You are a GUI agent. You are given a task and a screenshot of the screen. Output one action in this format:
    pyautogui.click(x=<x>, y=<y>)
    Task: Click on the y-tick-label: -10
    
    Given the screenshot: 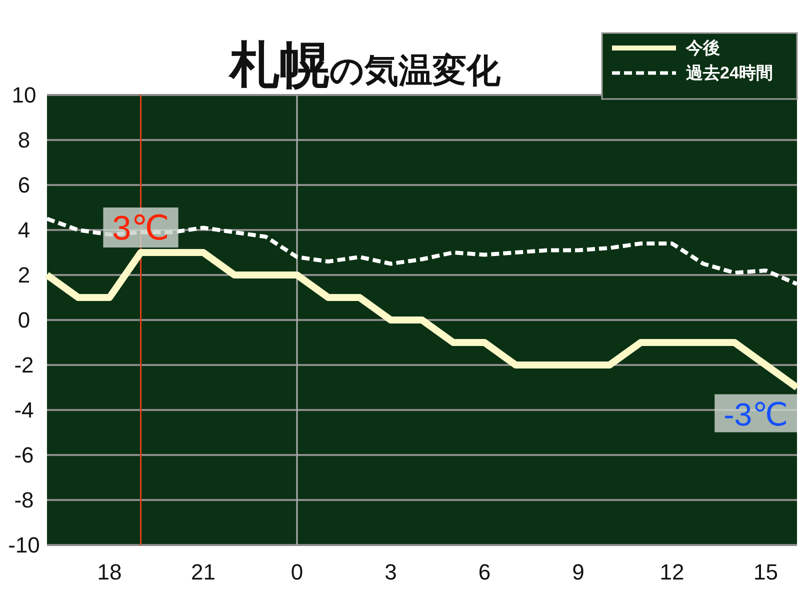 What is the action you would take?
    pyautogui.click(x=24, y=545)
    